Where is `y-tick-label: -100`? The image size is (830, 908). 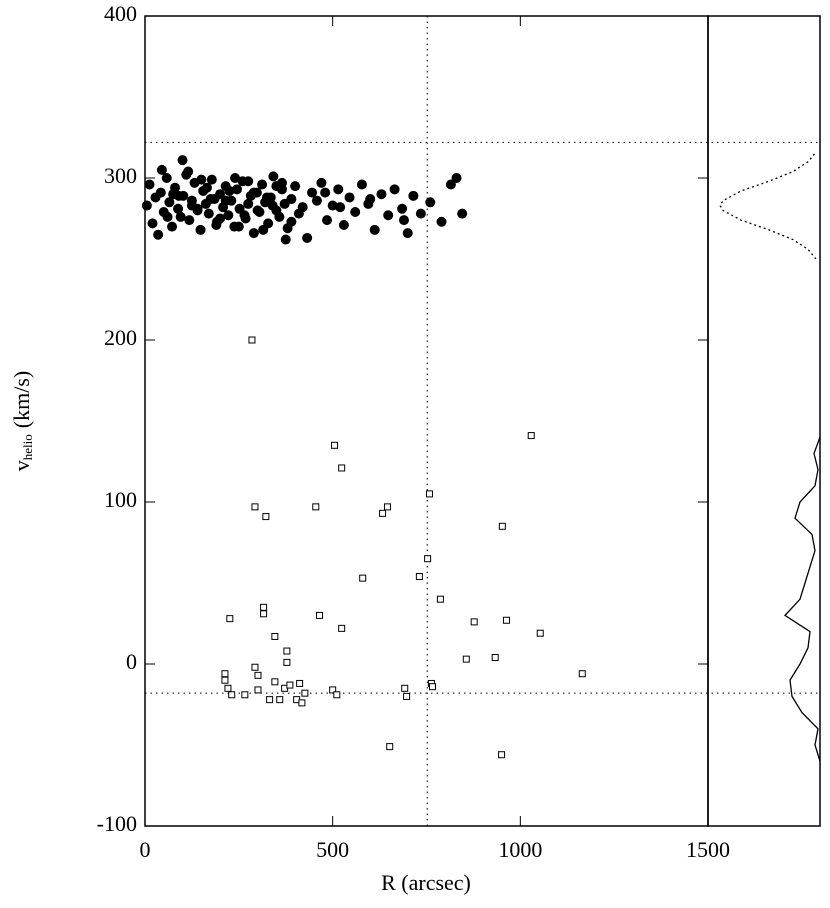 y-tick-label: -100 is located at coordinates (117, 823).